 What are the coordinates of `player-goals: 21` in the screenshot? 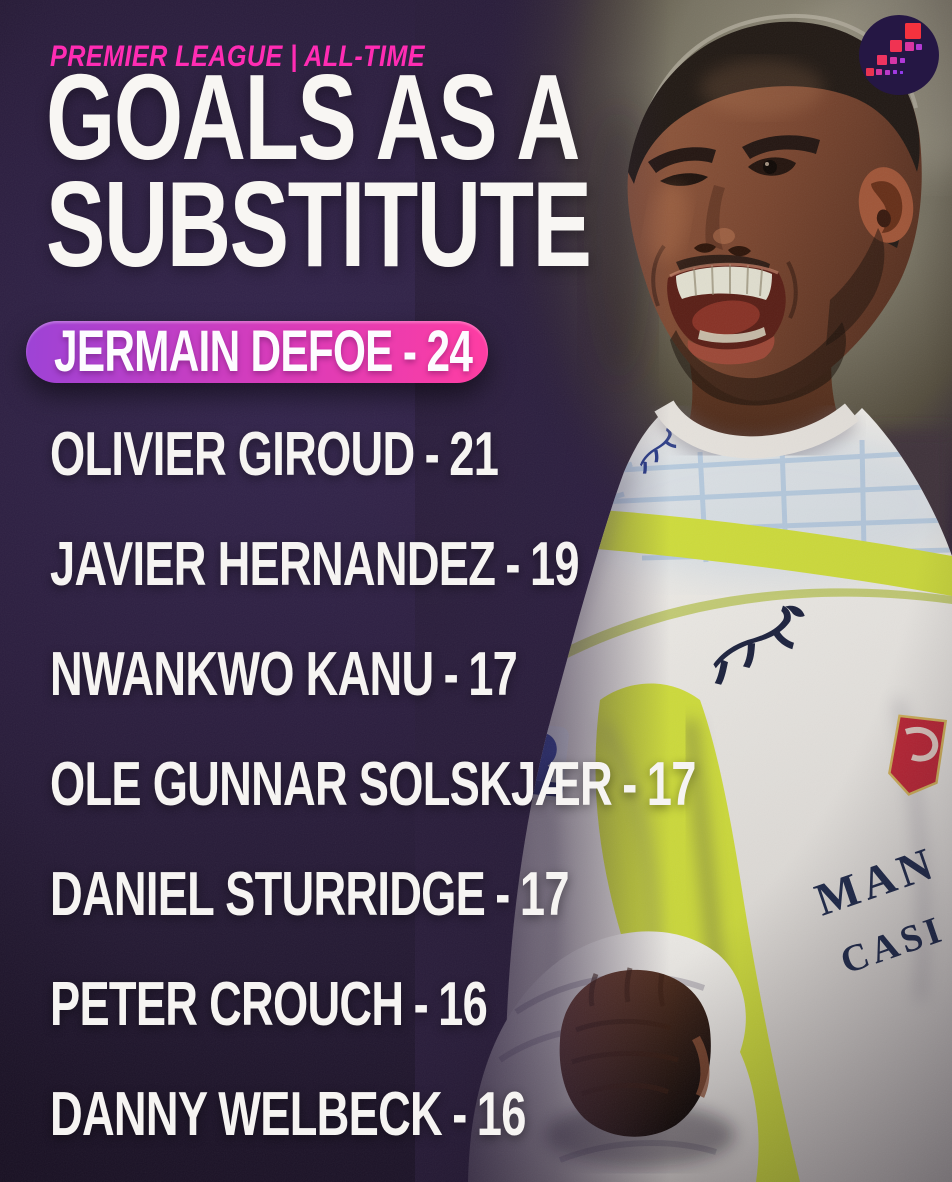 It's located at (474, 454).